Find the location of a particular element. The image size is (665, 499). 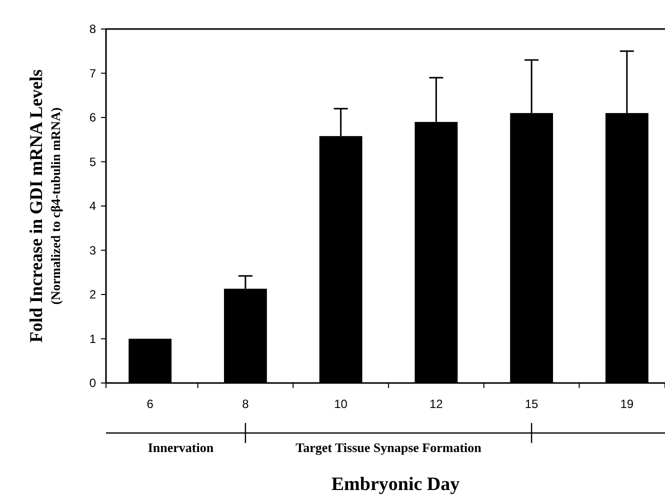

x-tick-label: 6 is located at coordinates (150, 404).